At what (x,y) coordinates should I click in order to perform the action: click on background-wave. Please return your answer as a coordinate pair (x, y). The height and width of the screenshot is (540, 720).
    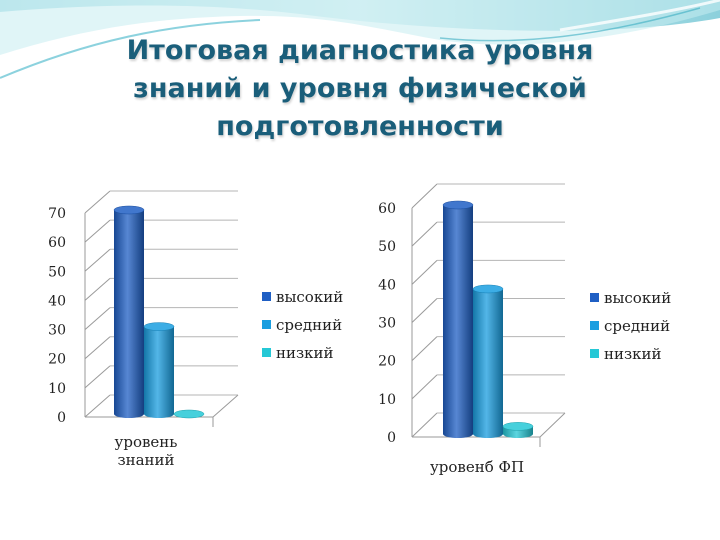
    Looking at the image, I should click on (360, 39).